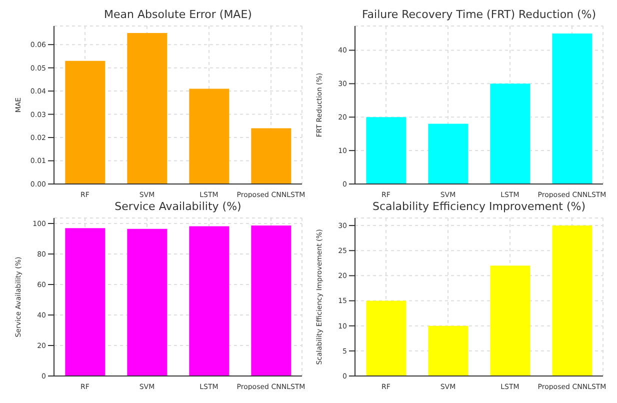  Describe the element at coordinates (178, 207) in the screenshot. I see `chart-title: Service Availability (%)` at that location.